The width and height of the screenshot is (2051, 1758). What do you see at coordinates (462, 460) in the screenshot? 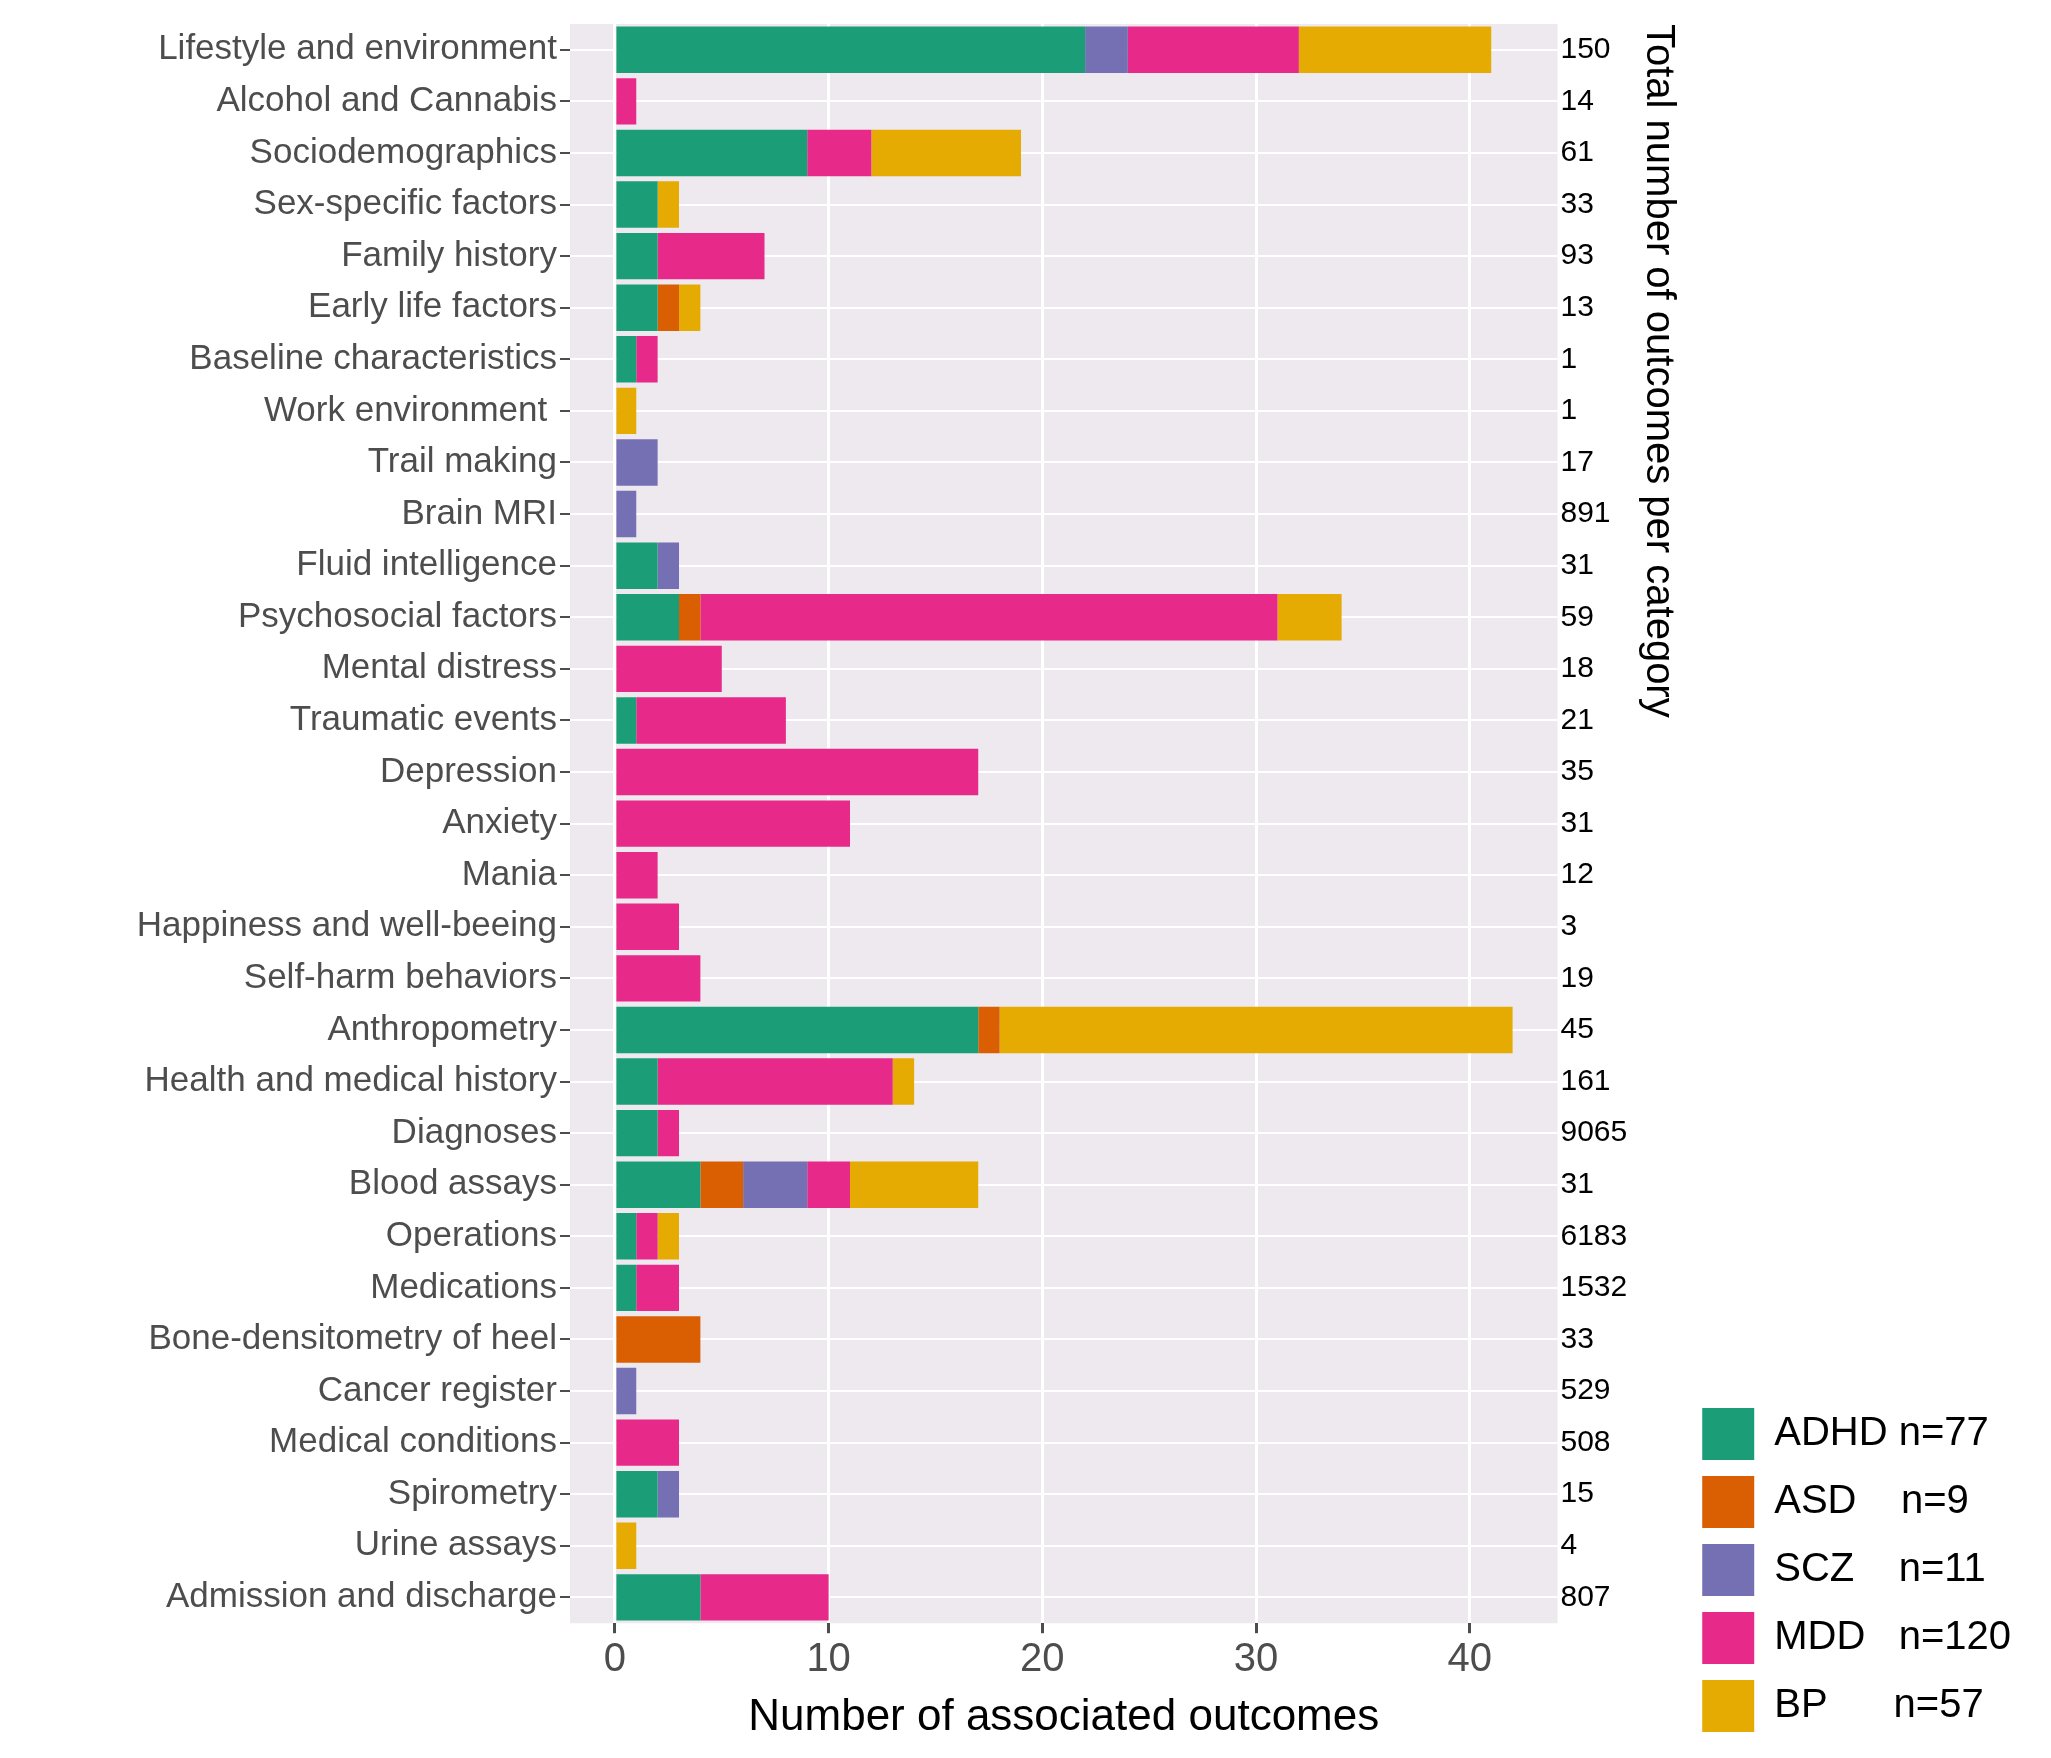
I see `y-tick-label: Trail making` at bounding box center [462, 460].